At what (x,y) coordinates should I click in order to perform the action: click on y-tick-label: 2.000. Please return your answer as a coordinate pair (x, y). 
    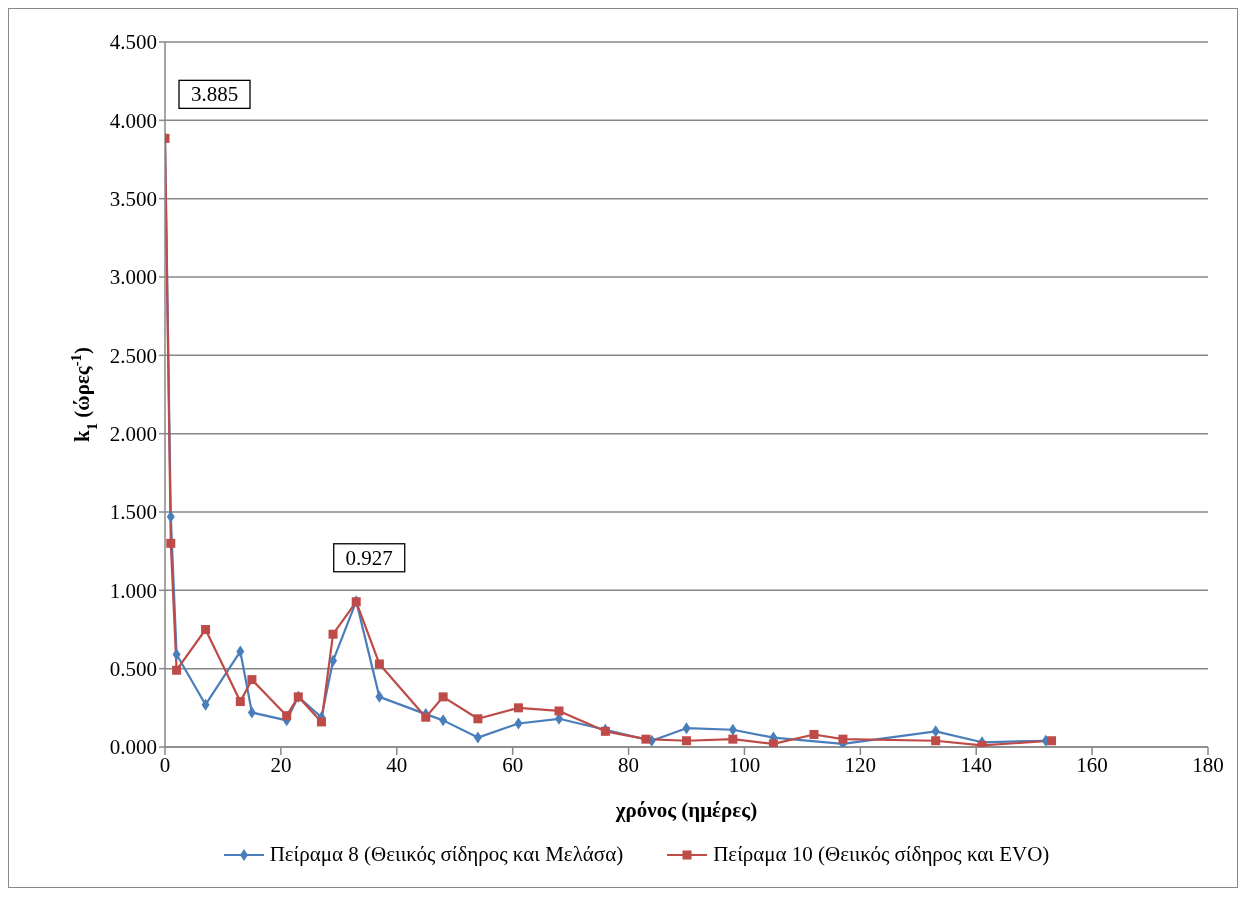
    Looking at the image, I should click on (133, 434).